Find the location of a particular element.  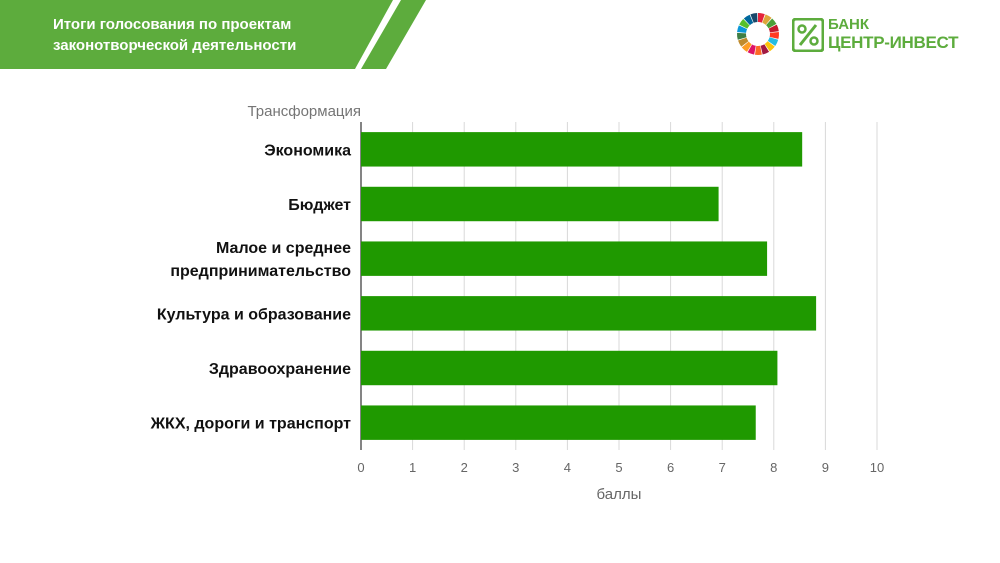

header-band is located at coordinates (213, 34).